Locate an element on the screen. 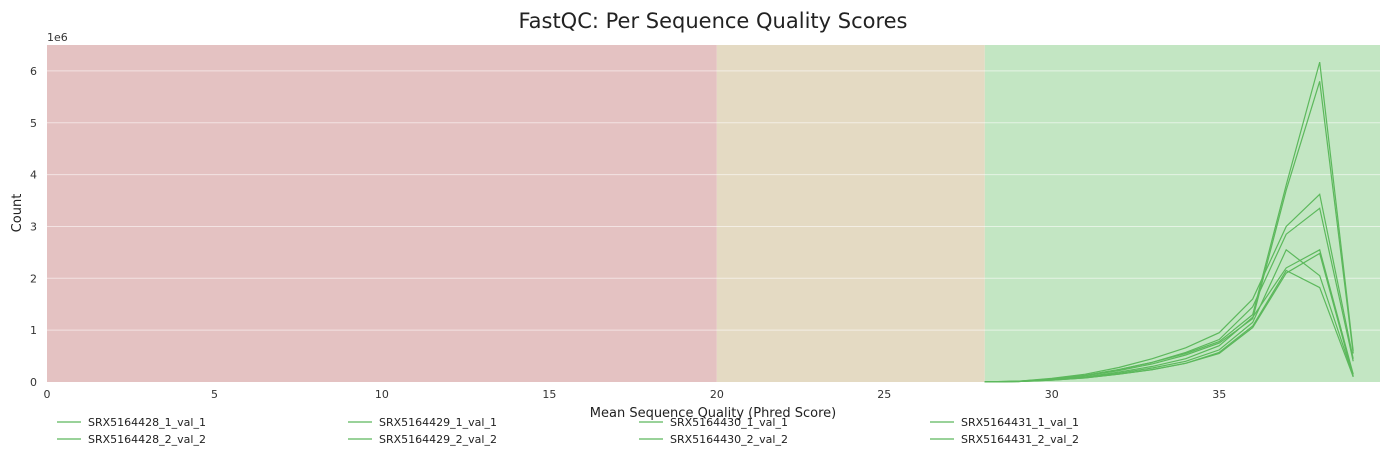 This screenshot has width=1389, height=460. y-axis-label: Count is located at coordinates (17, 213).